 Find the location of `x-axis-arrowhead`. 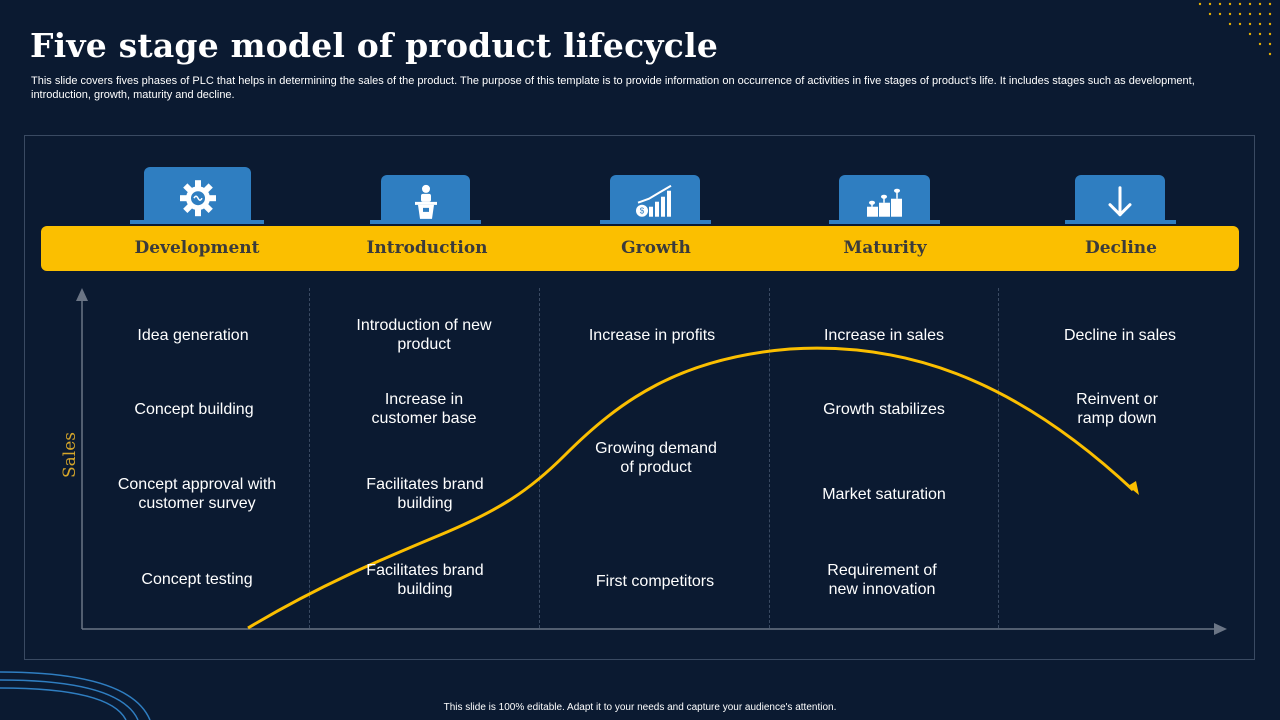

x-axis-arrowhead is located at coordinates (1220, 629).